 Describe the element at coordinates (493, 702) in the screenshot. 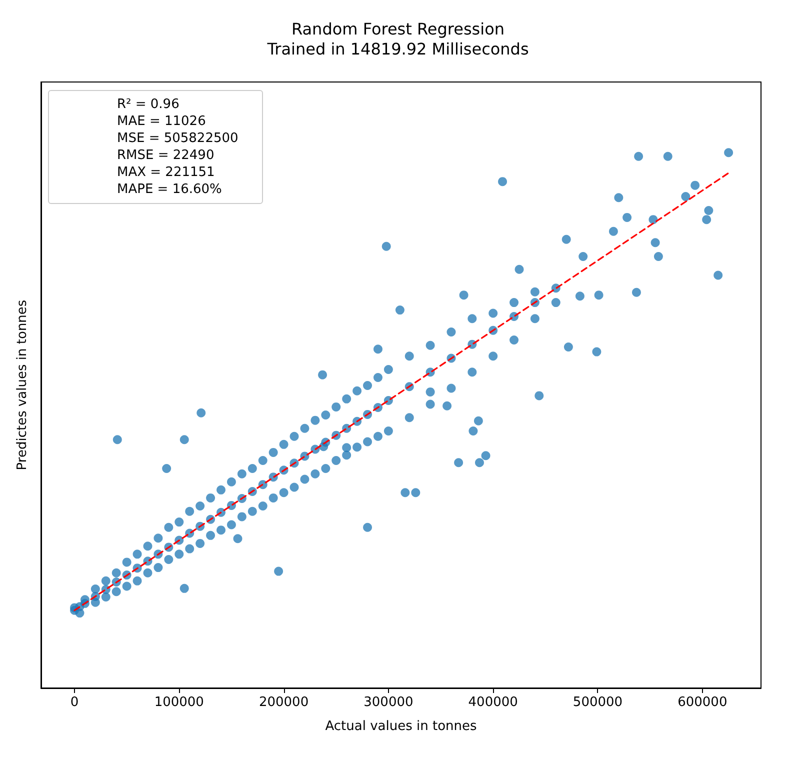

I see `x-tick-label: 400000` at that location.